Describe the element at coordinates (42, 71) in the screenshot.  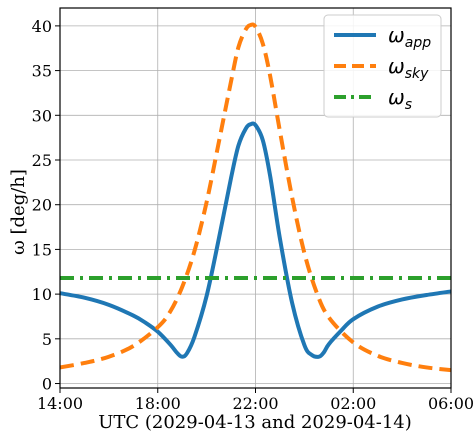
I see `y-tick-label: 35` at that location.